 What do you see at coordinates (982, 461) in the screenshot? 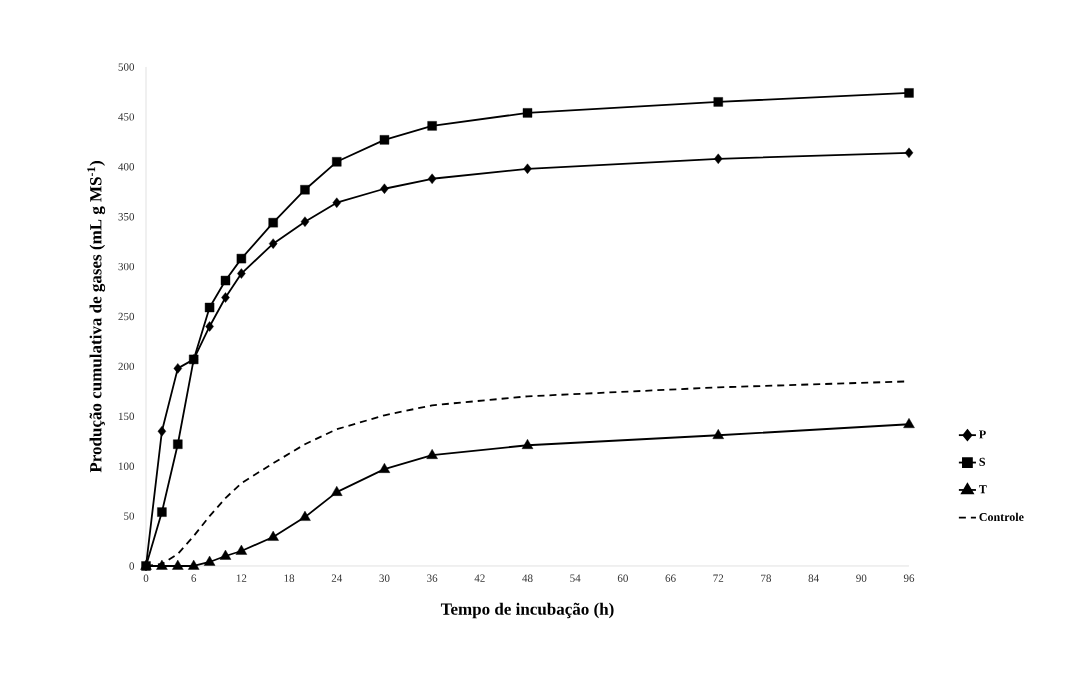
I see `legend-label: S` at bounding box center [982, 461].